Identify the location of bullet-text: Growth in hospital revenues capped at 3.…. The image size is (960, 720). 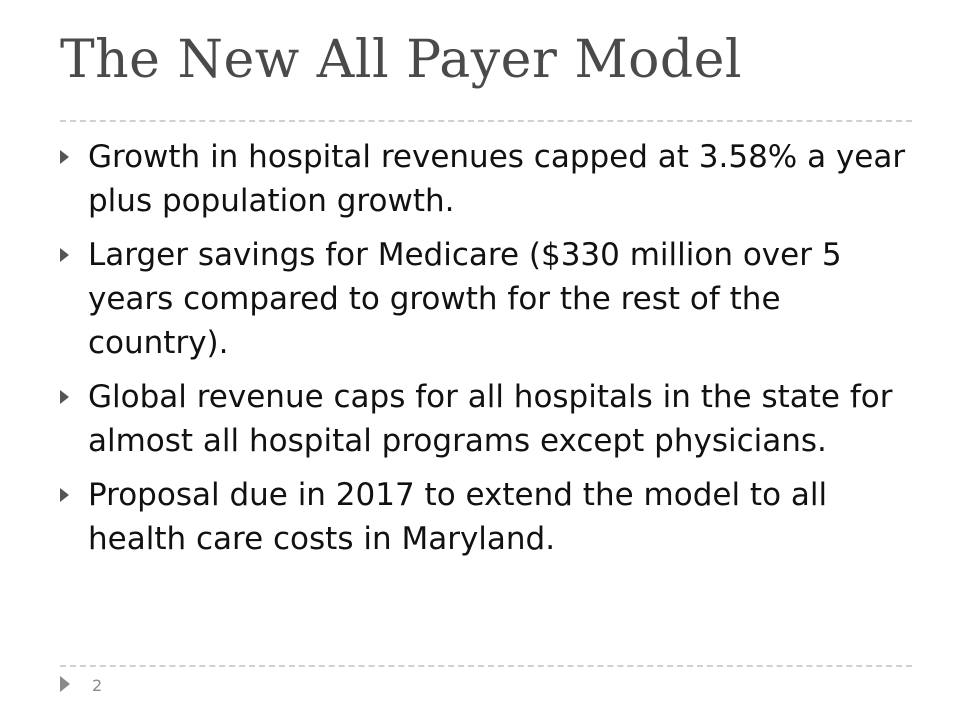
(497, 179).